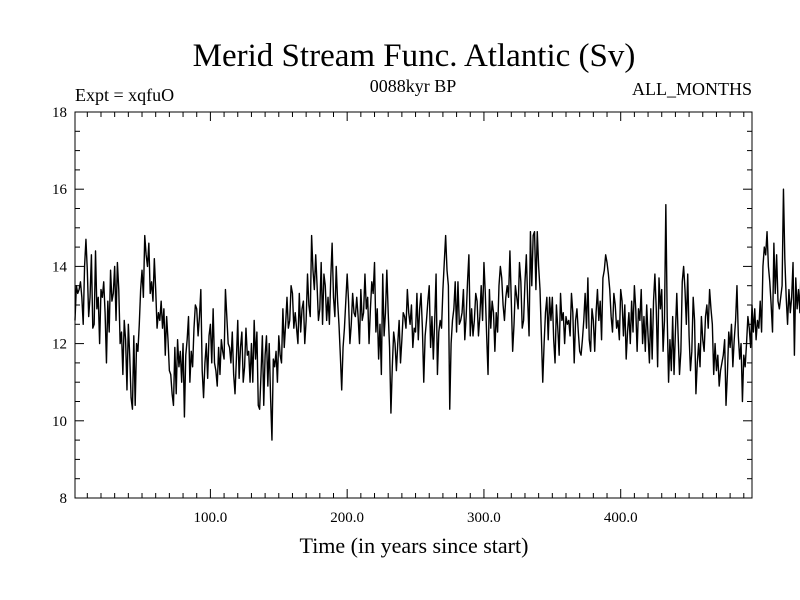 The width and height of the screenshot is (800, 600). I want to click on y-tick-label: 16, so click(60, 190).